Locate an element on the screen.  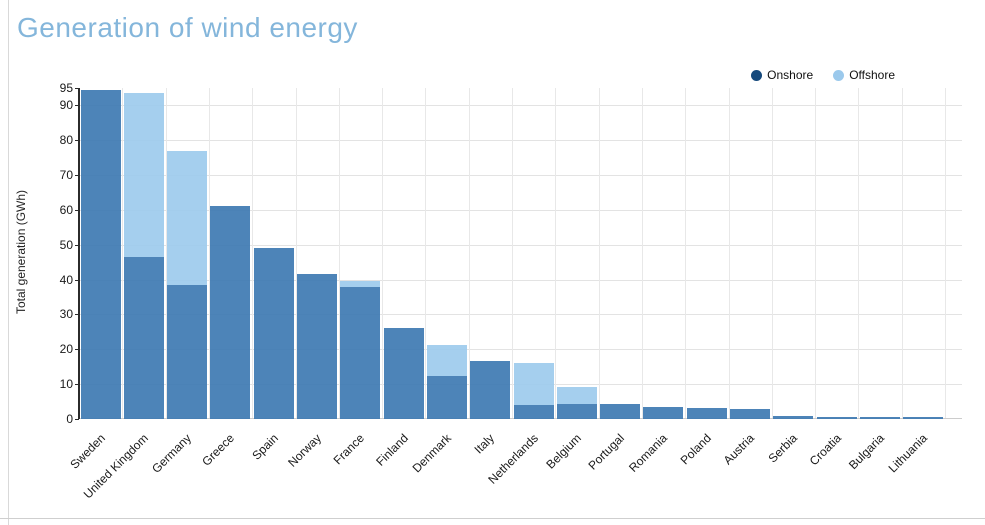
y-axis-line is located at coordinates (79, 253).